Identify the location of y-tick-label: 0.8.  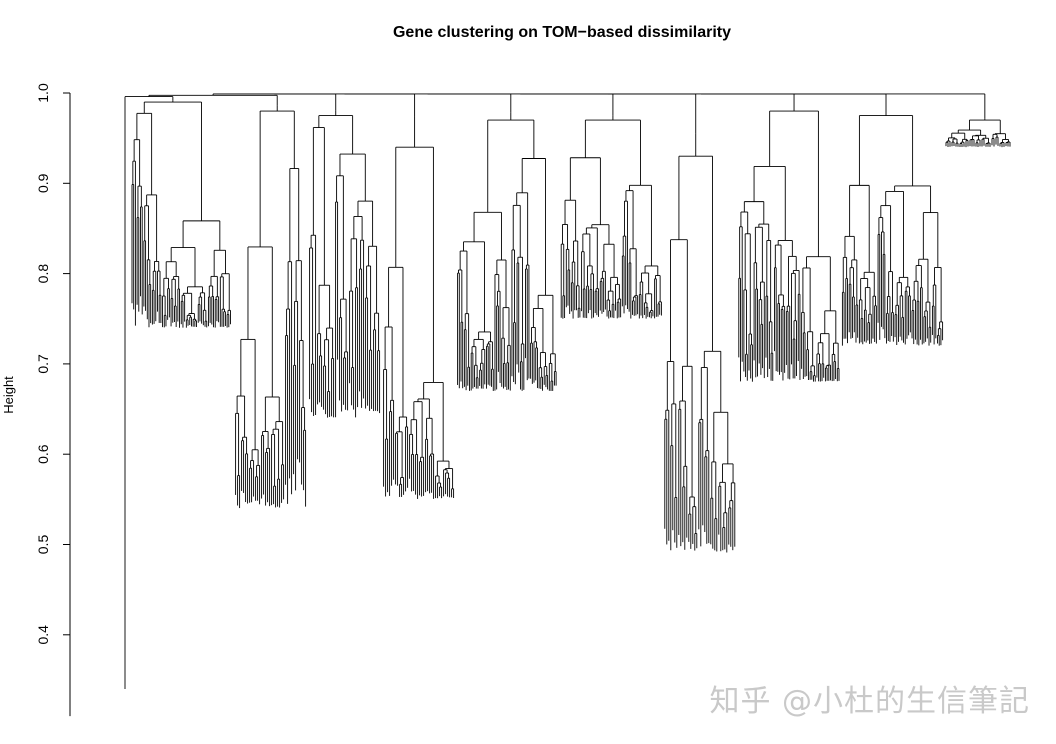
(43, 274).